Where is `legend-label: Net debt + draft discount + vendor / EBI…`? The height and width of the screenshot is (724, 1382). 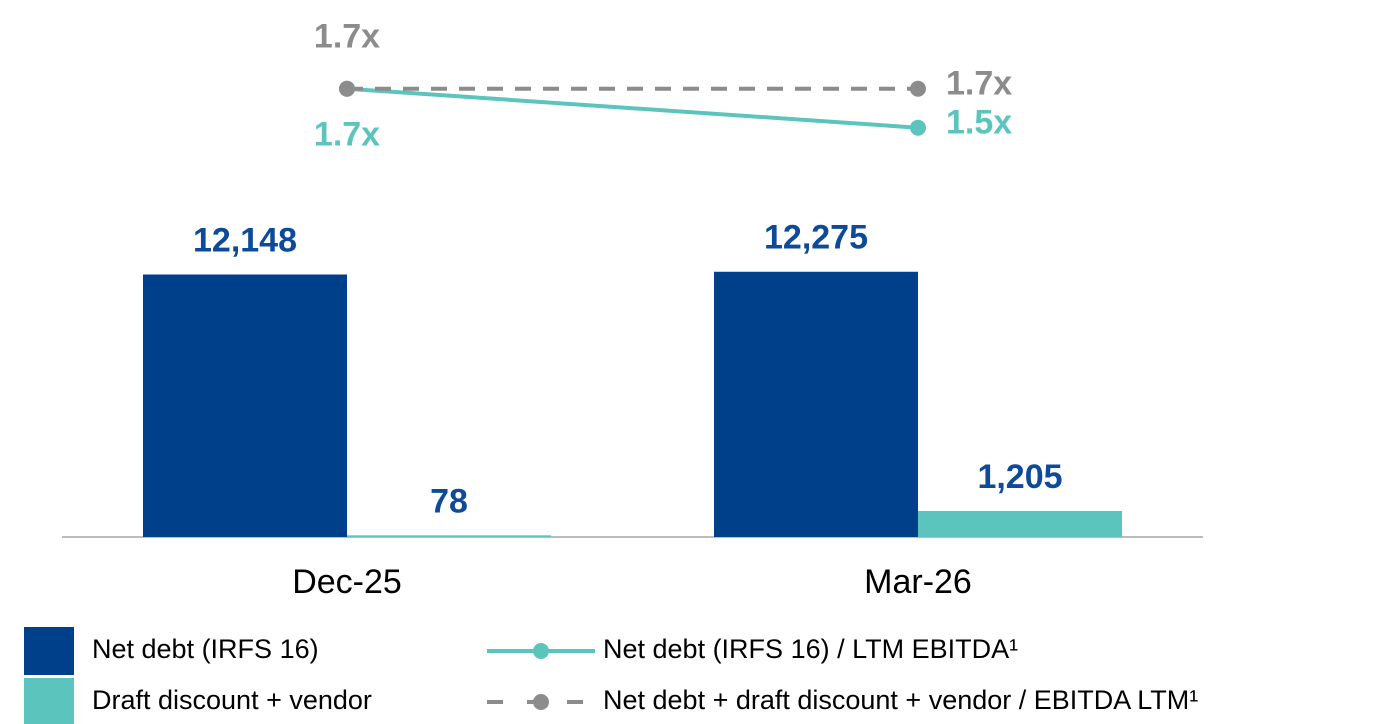 legend-label: Net debt + draft discount + vendor / EBI… is located at coordinates (900, 700).